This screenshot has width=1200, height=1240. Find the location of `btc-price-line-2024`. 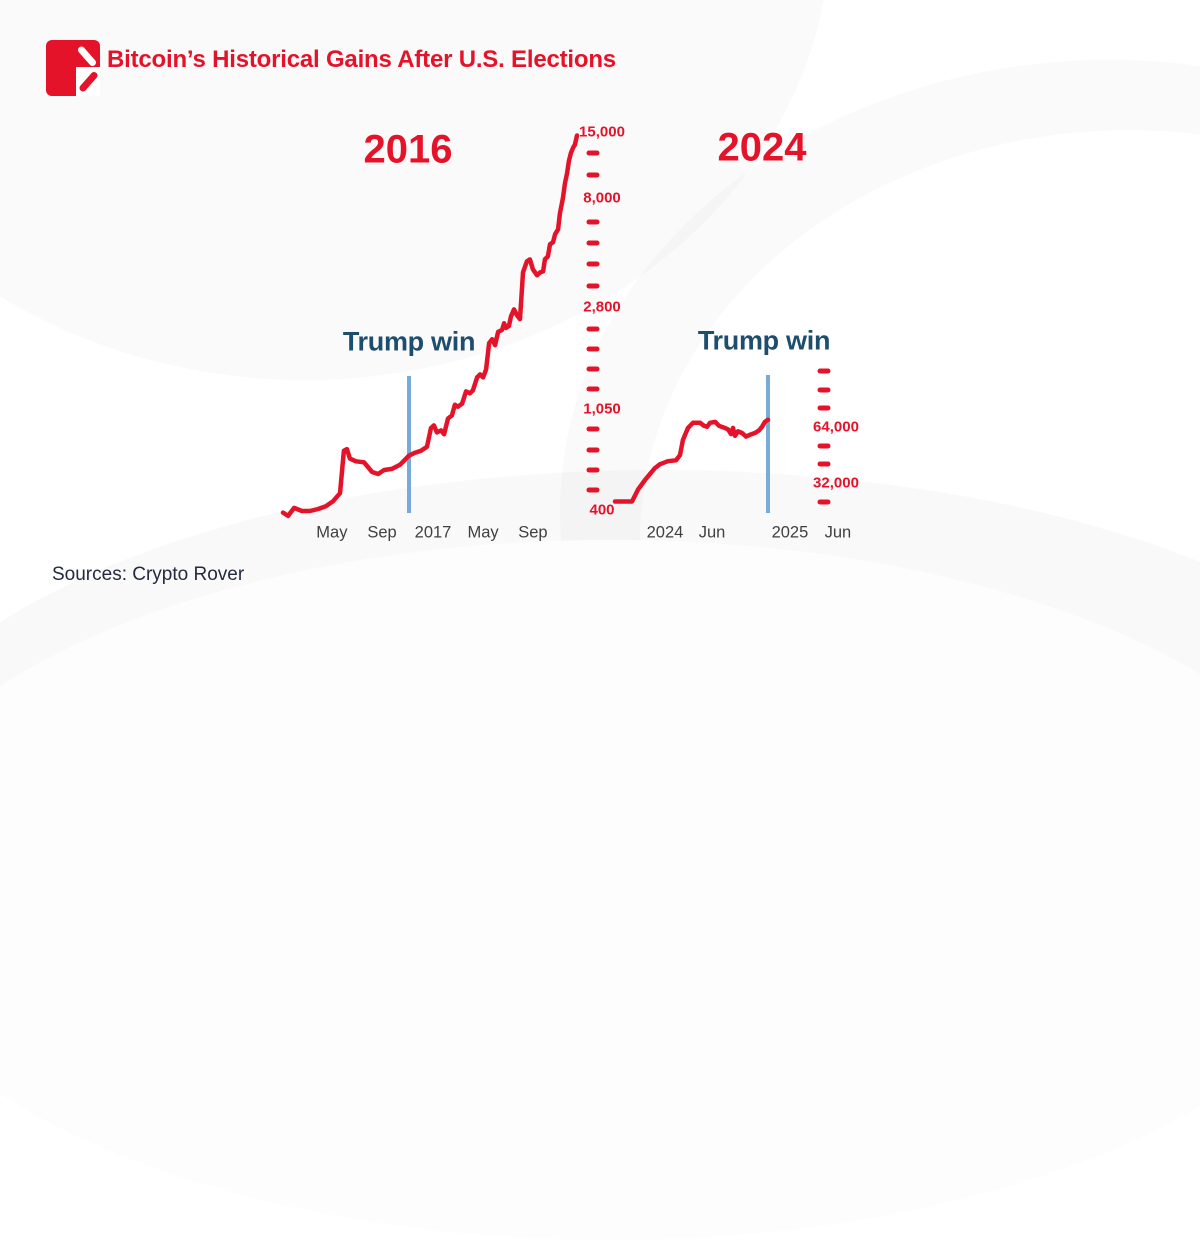

btc-price-line-2024 is located at coordinates (691, 460).